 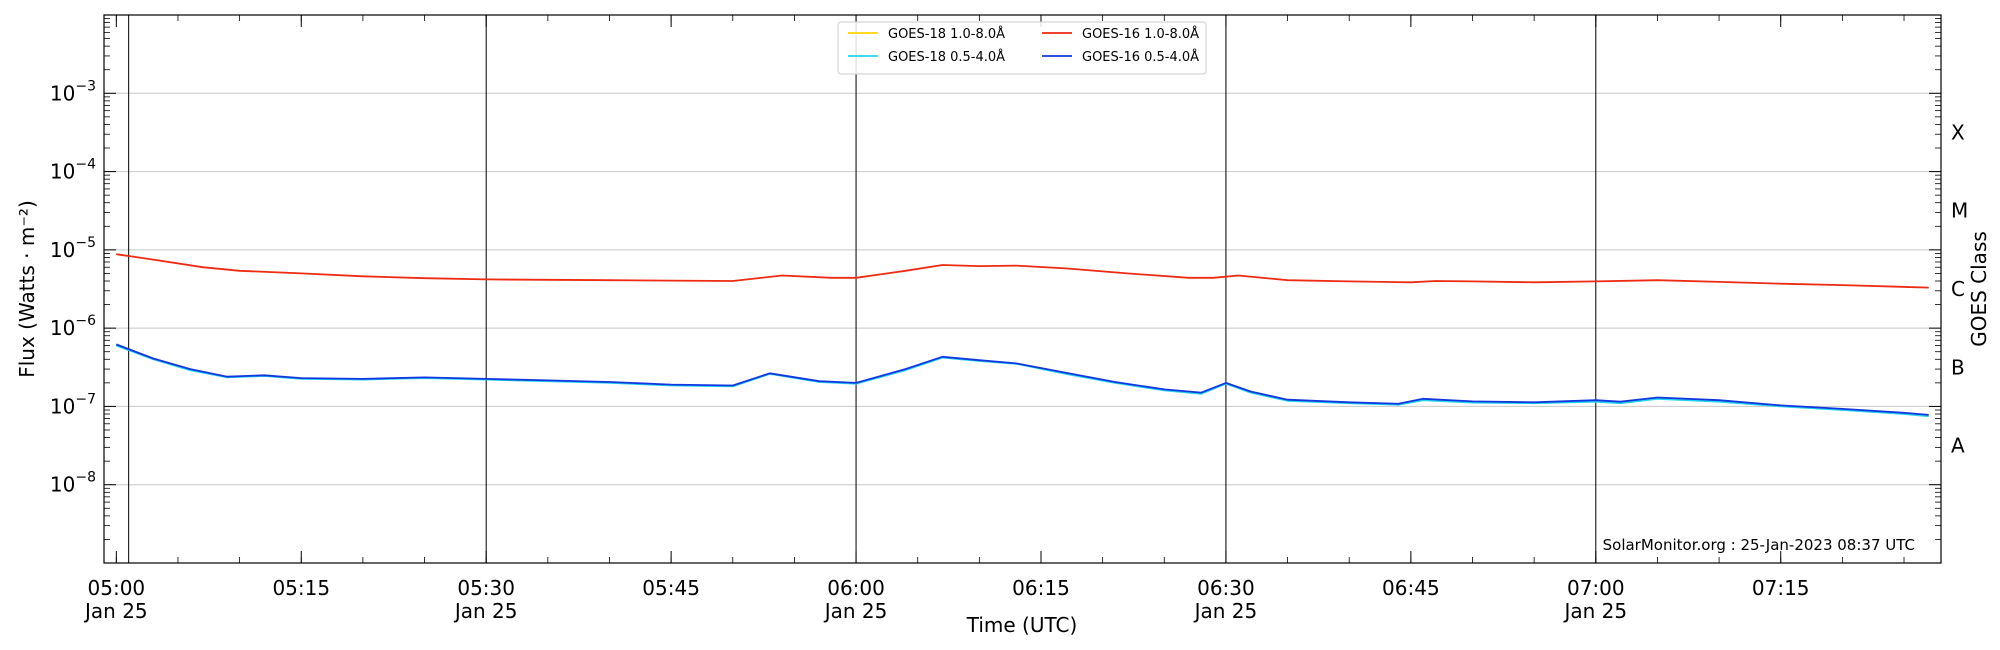 I want to click on x-tick-label: 05:15, so click(x=301, y=588).